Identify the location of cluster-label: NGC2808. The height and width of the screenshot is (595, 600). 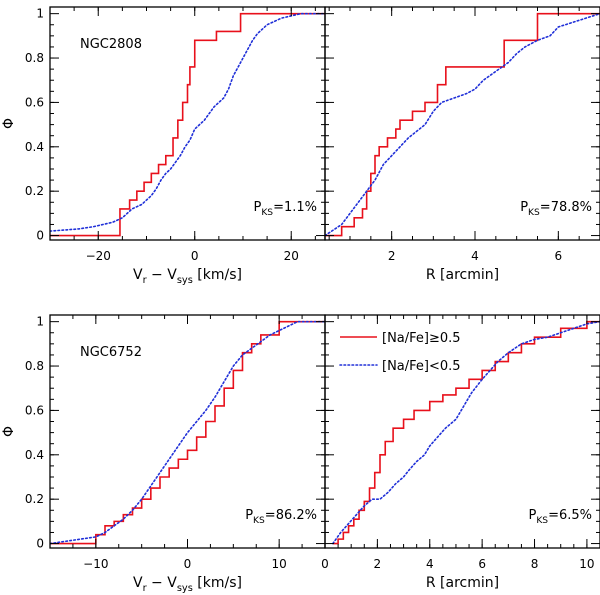
(111, 44).